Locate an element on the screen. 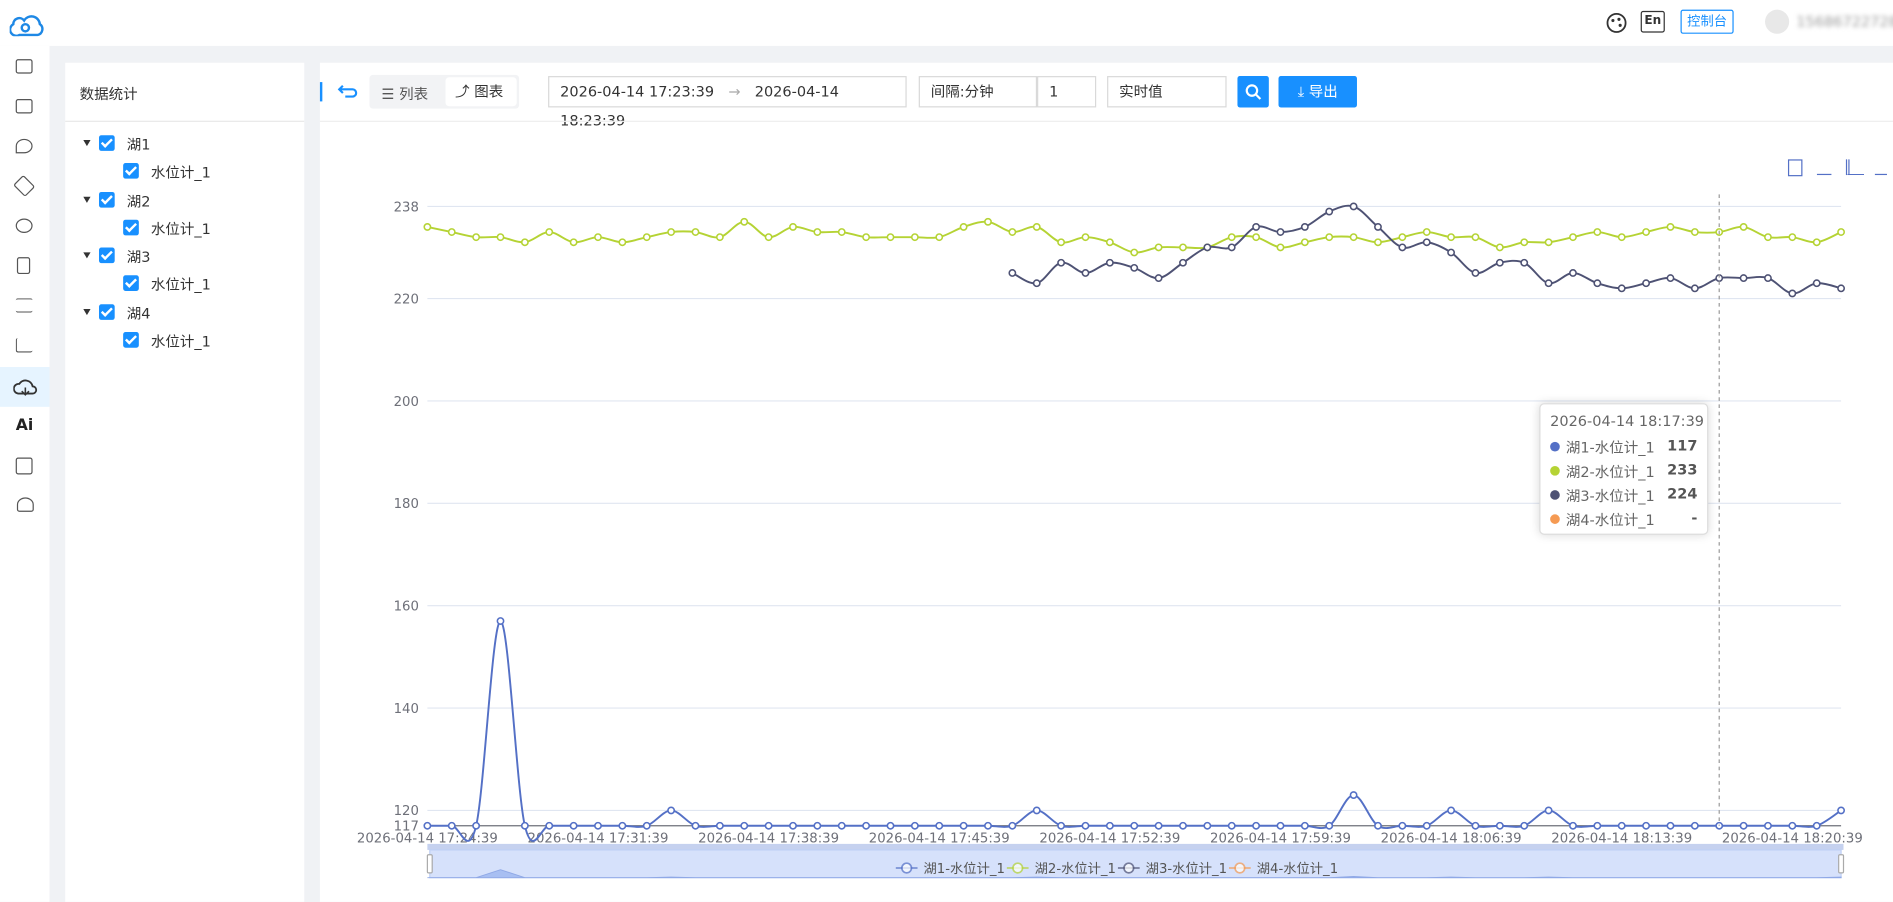 Image resolution: width=1893 pixels, height=902 pixels. view-tabs: ☰ 列表 ⤴ 图表 is located at coordinates (444, 91).